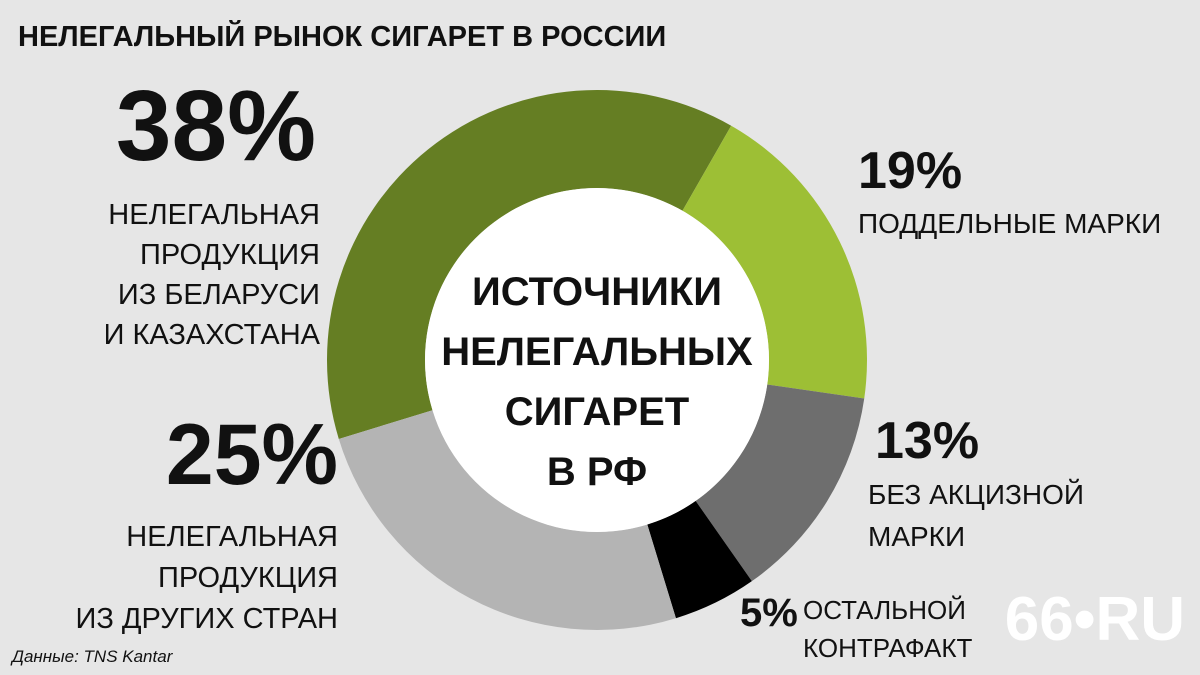 Image resolution: width=1200 pixels, height=675 pixels. Describe the element at coordinates (976, 494) in the screenshot. I see `category-label: БЕЗ АКЦИЗНОЙ` at that location.